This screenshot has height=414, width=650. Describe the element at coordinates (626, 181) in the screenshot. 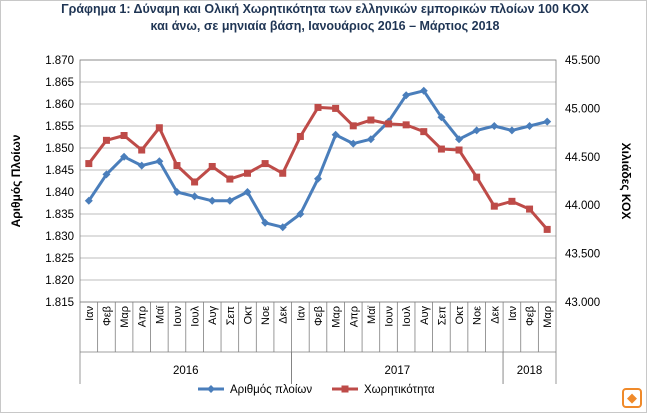

I see `right-axis-title: Χιλιάδες ΚΟΧ` at that location.